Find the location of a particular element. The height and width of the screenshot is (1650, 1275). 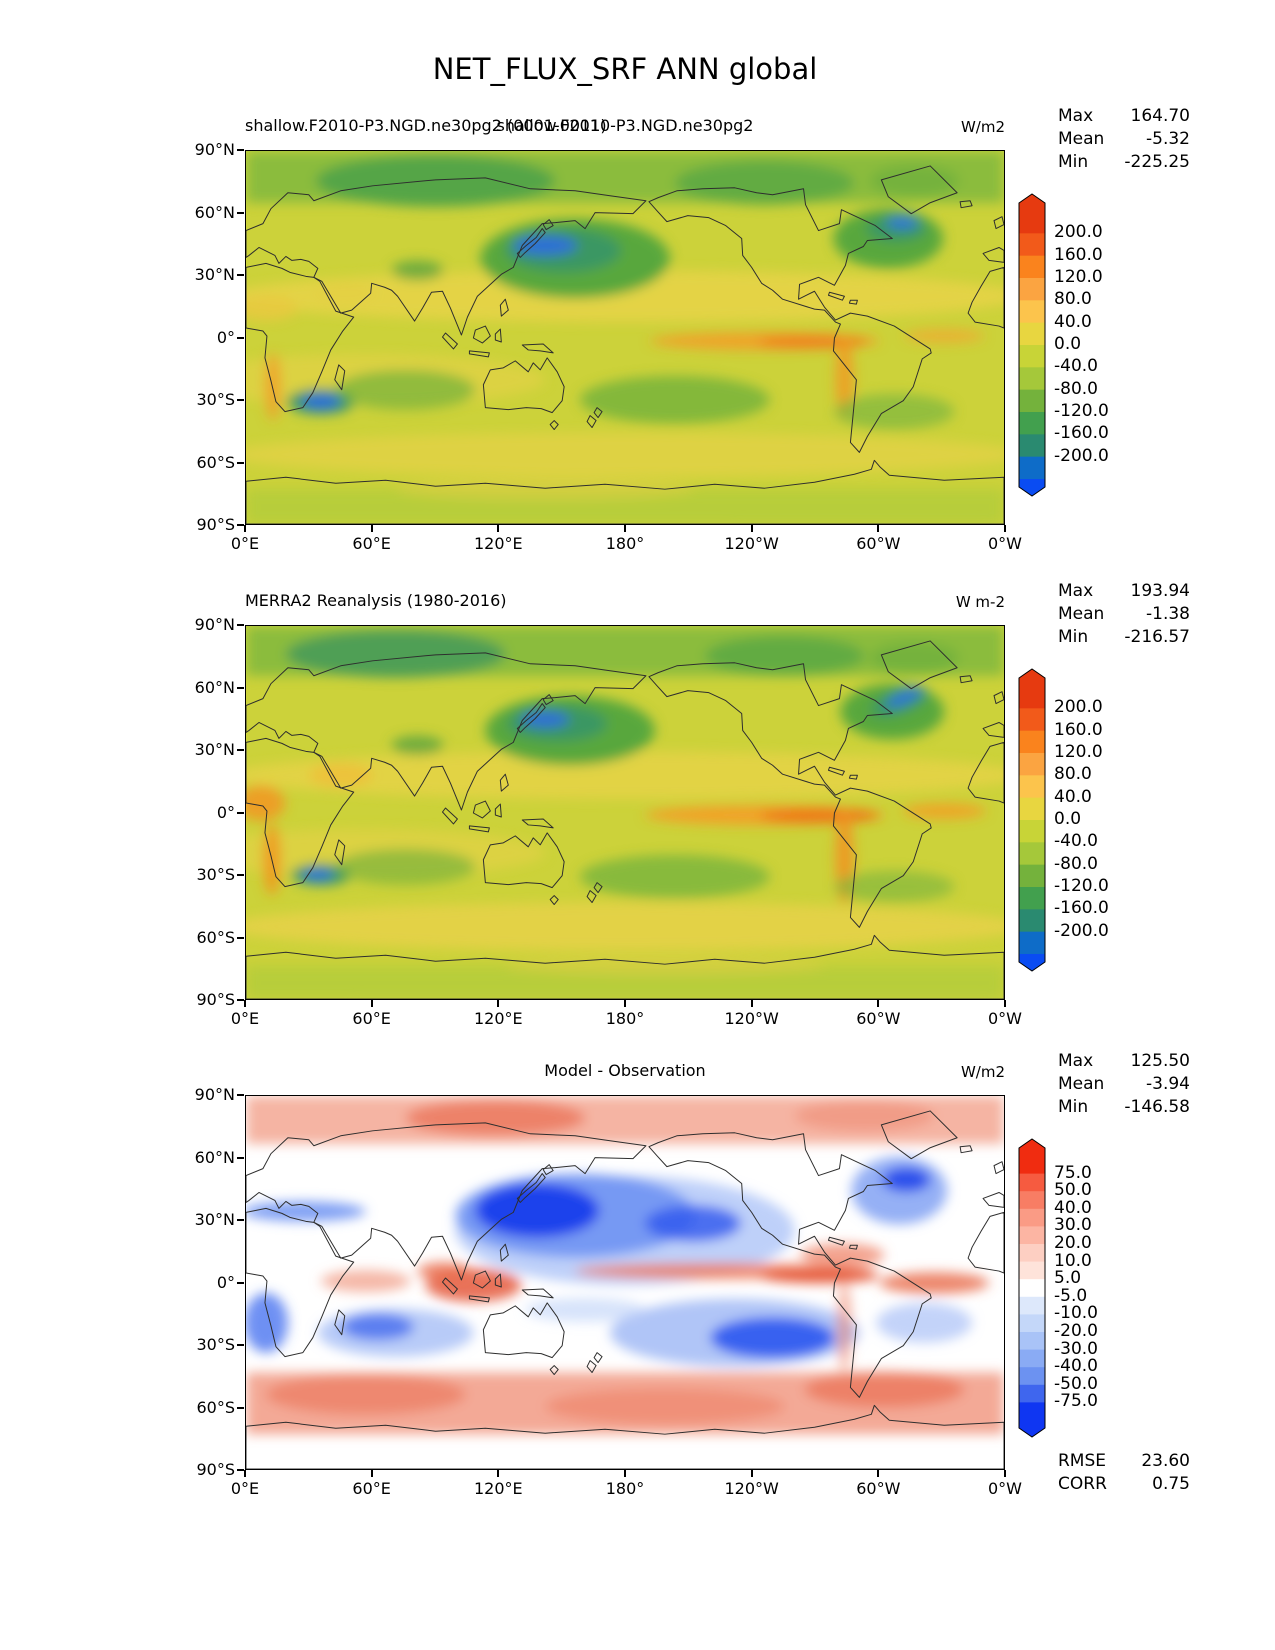

figure-title: NET_FLUX_SRF ANN global is located at coordinates (625, 69).